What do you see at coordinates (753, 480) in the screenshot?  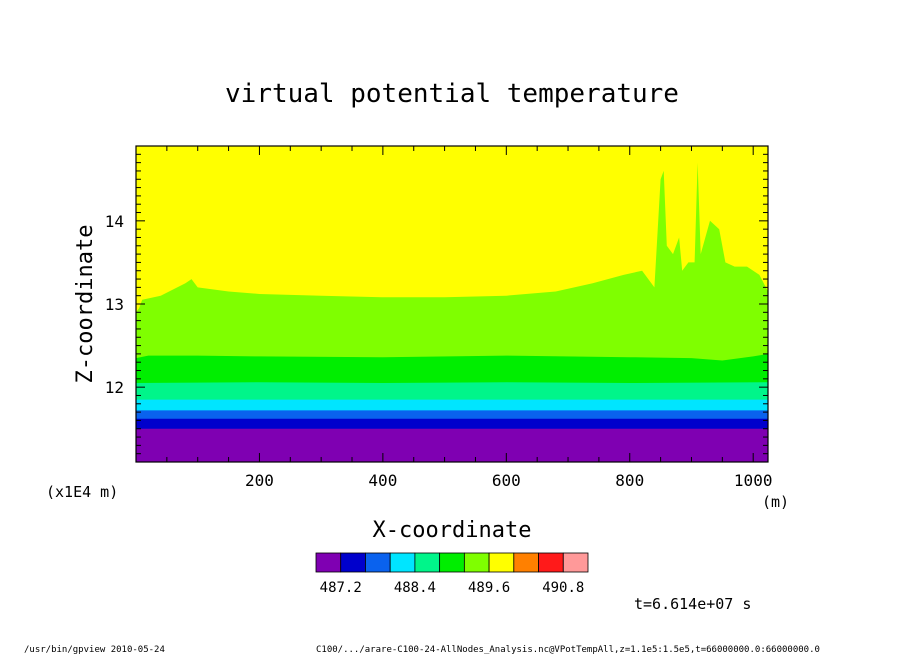 I see `x-tick-label: 1000` at bounding box center [753, 480].